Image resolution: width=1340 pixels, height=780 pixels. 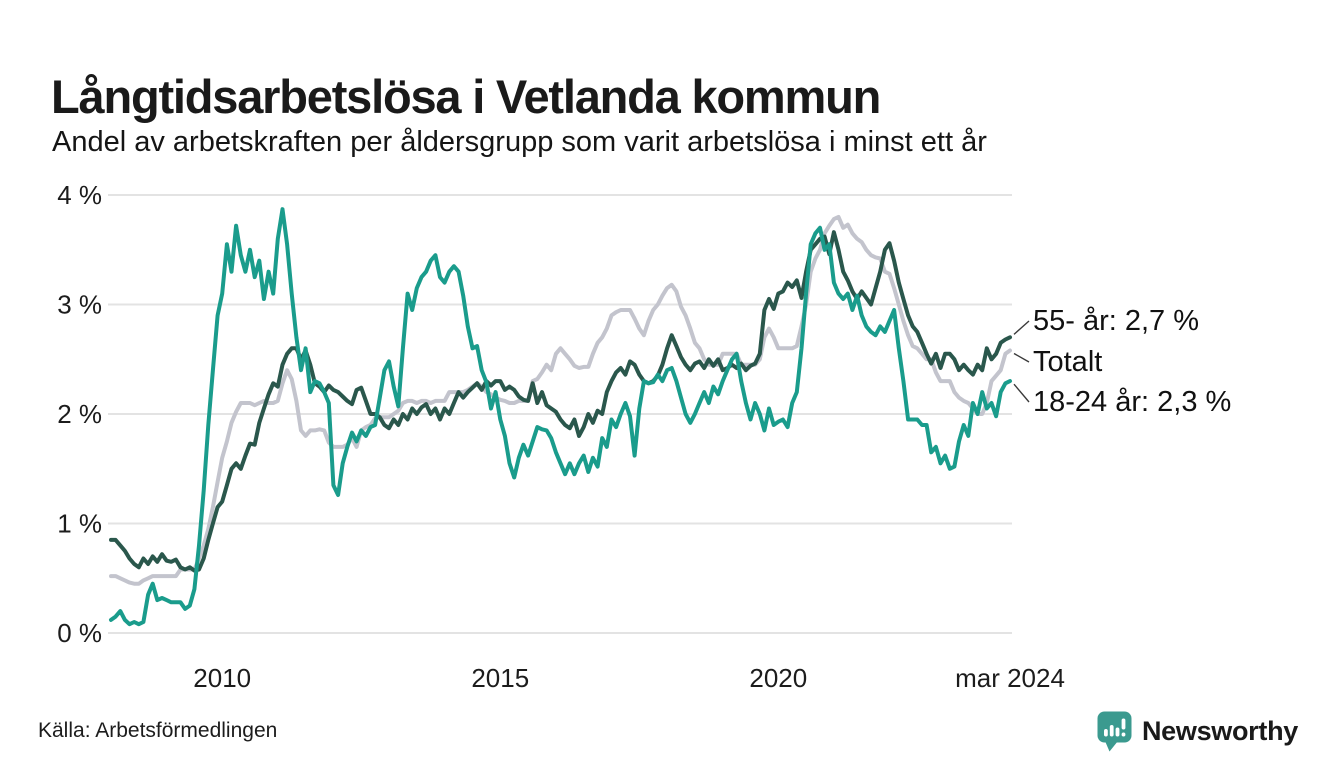 What do you see at coordinates (1116, 321) in the screenshot?
I see `series-end-label-55-ar: 55- år: 2,7 %` at bounding box center [1116, 321].